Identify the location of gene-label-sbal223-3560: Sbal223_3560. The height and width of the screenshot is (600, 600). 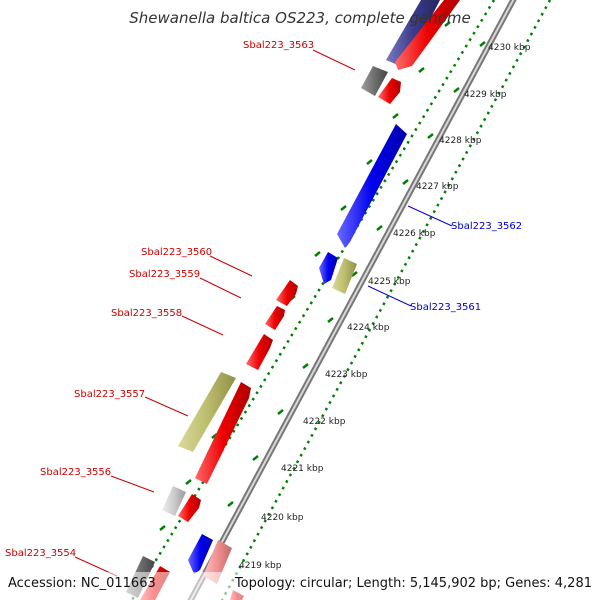
(176, 252).